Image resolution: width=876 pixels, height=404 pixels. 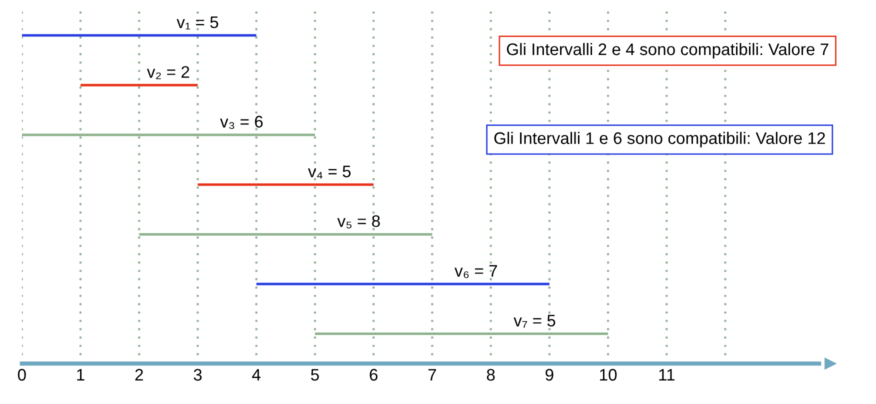 I want to click on x-tick-label: 11, so click(x=667, y=375).